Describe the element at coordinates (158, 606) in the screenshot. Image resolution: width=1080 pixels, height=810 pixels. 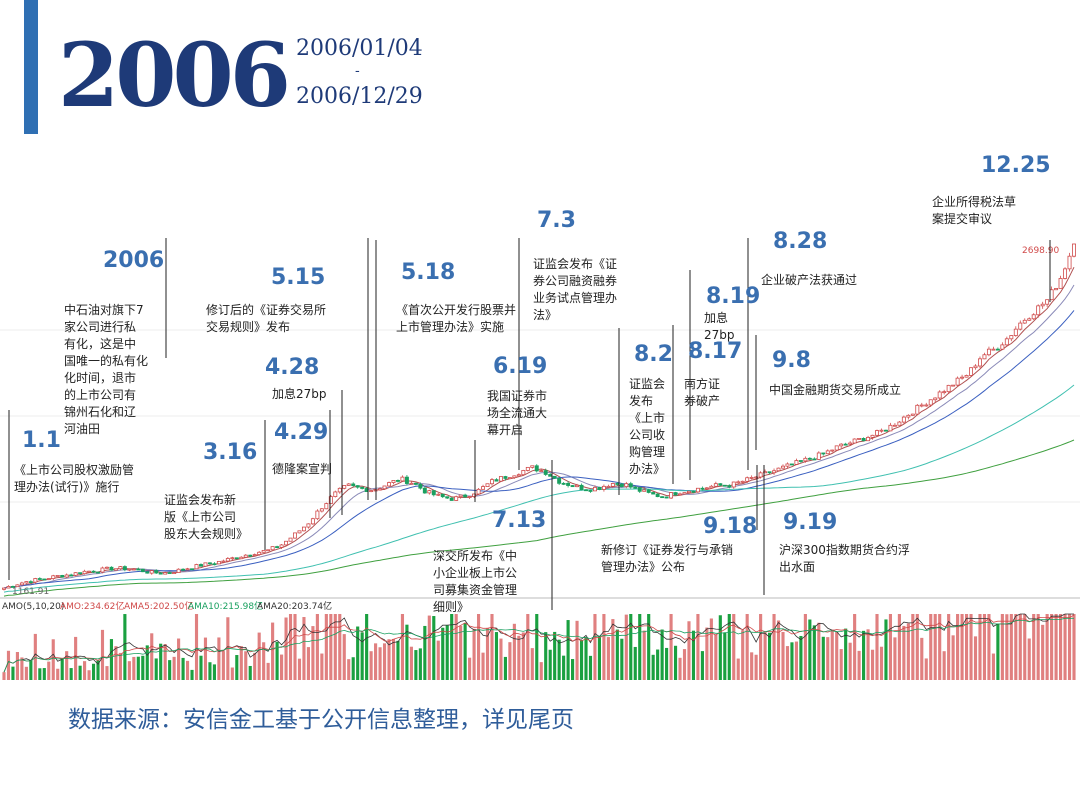
I see `volume-legend-ama5: AMA5:202.50亿` at that location.